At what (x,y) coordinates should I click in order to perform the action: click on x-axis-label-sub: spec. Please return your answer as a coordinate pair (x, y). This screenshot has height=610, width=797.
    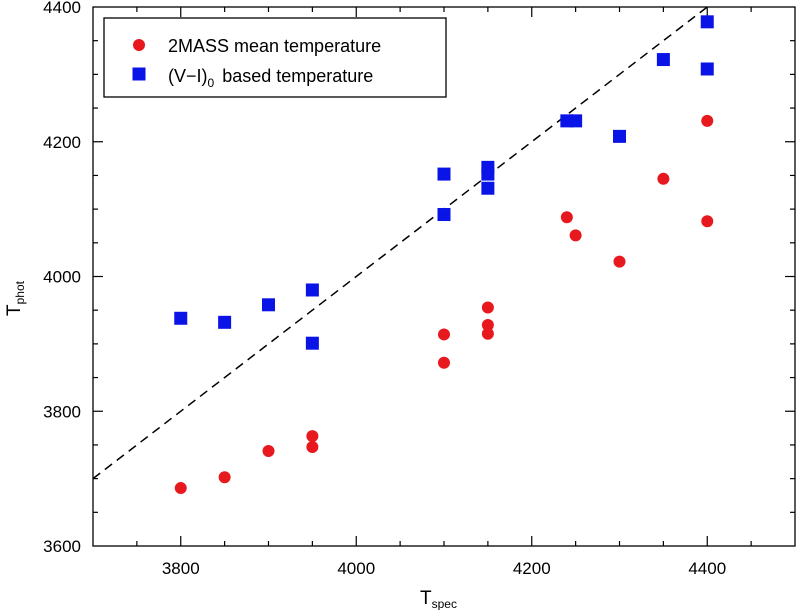
    Looking at the image, I should click on (444, 603).